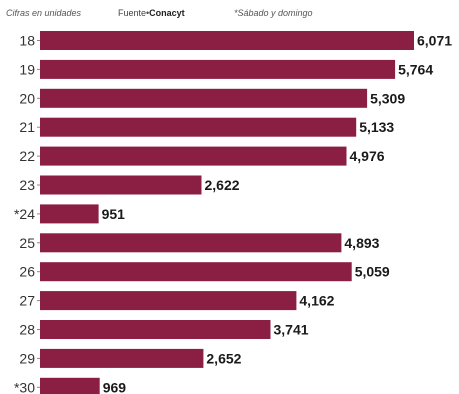 This screenshot has height=394, width=459. I want to click on category-label: 28, so click(27, 330).